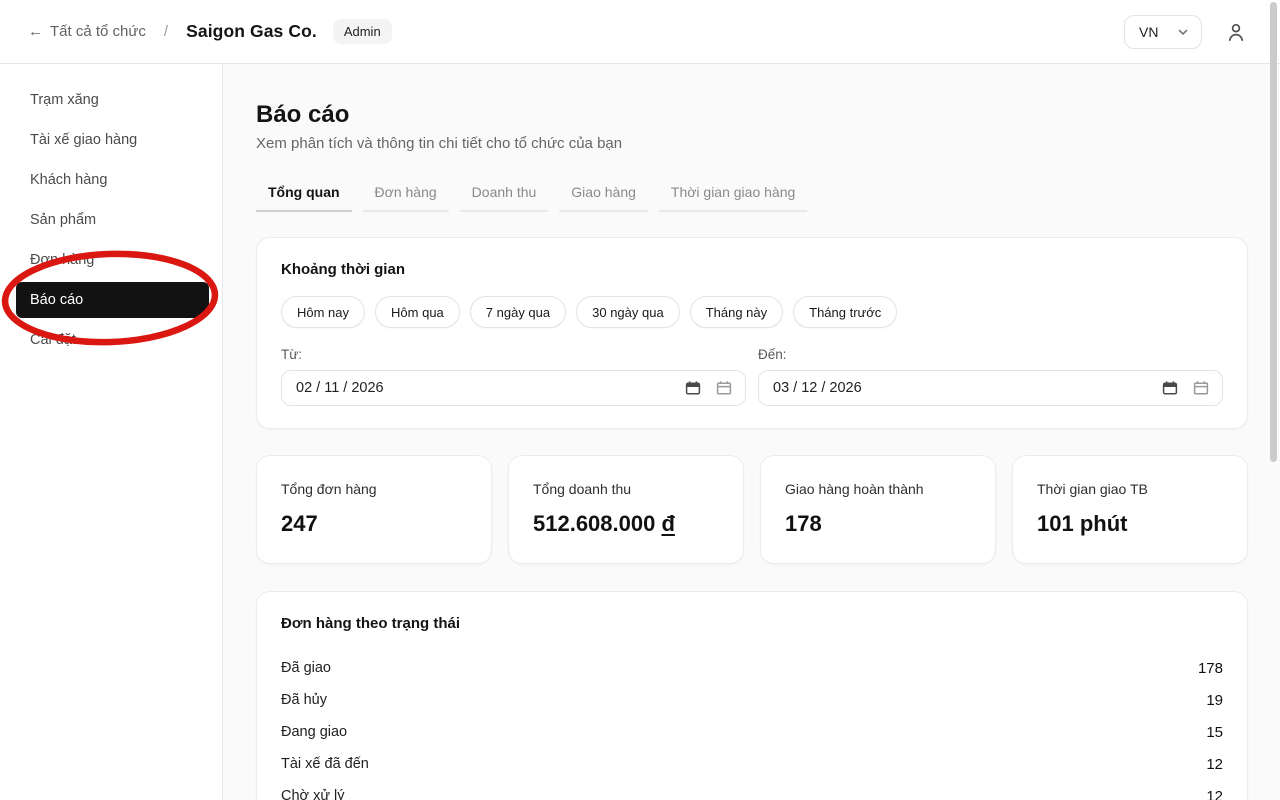 This screenshot has width=1280, height=800. Describe the element at coordinates (1130, 509) in the screenshot. I see `stat-card-avg-delivery-time: Thời gian giao TB 101 phút` at that location.